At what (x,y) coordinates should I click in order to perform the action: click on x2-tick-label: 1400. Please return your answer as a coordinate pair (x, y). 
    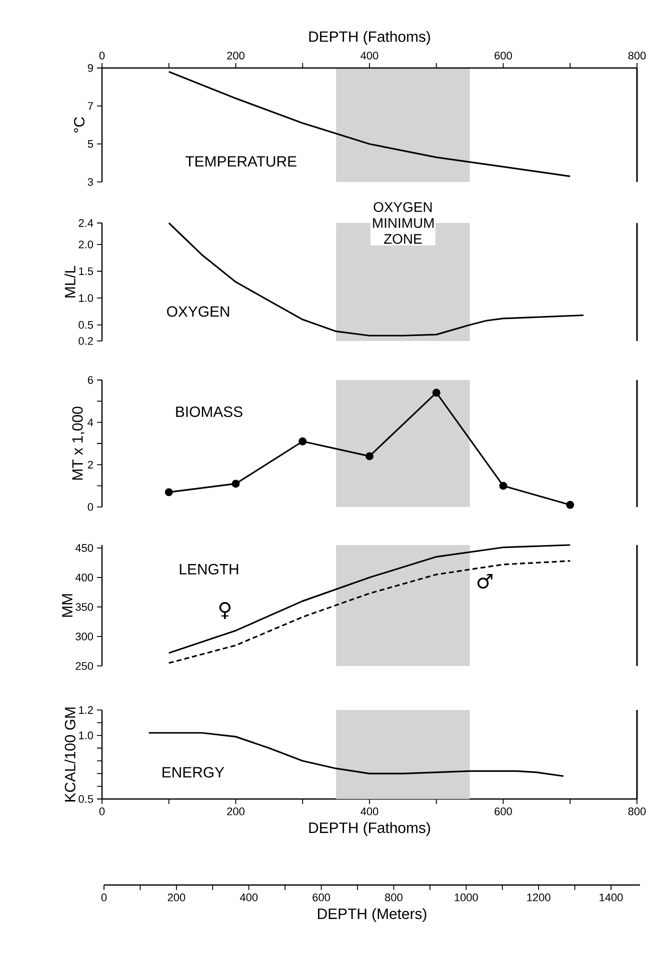
    Looking at the image, I should click on (611, 898).